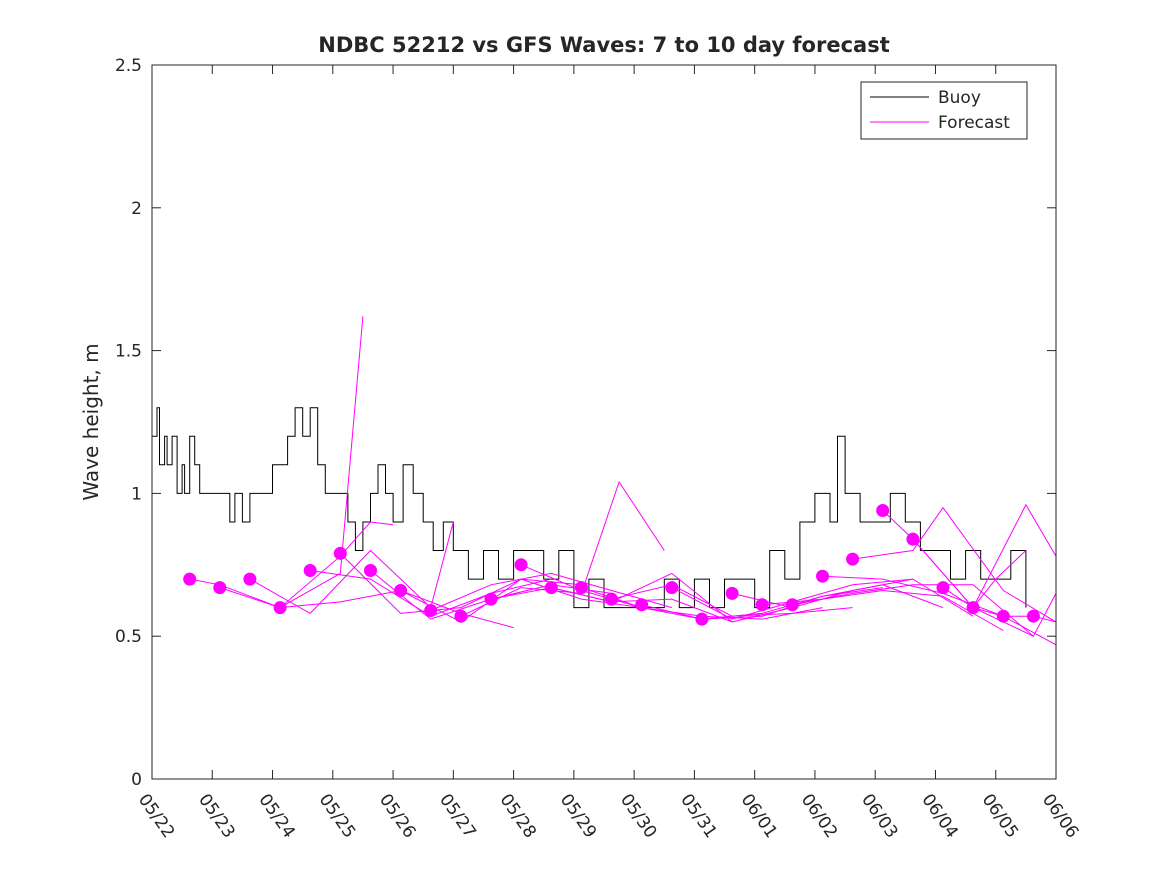 The width and height of the screenshot is (1167, 875). I want to click on legend: Buoy Forecast, so click(944, 110).